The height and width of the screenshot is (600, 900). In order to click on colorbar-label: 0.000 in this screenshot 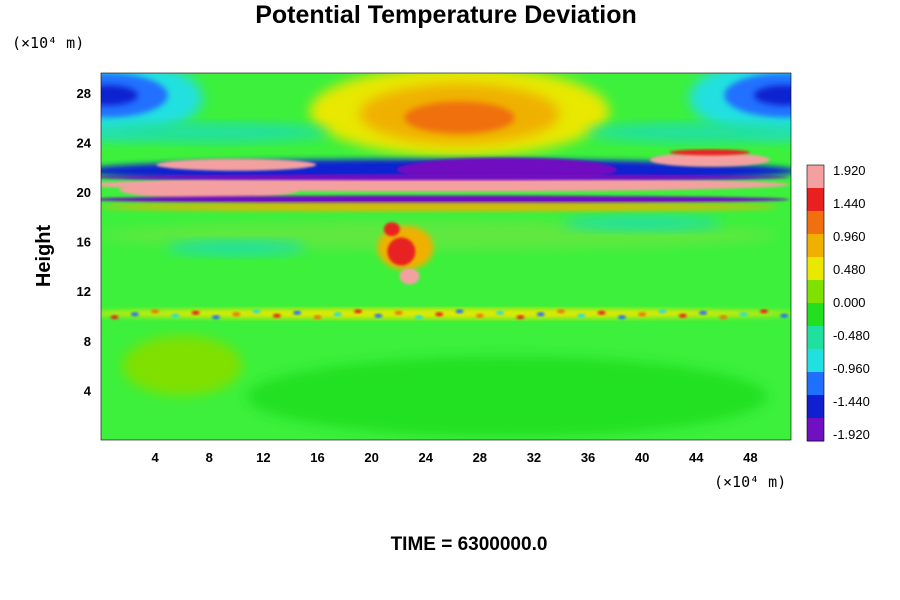, I will do `click(849, 302)`.